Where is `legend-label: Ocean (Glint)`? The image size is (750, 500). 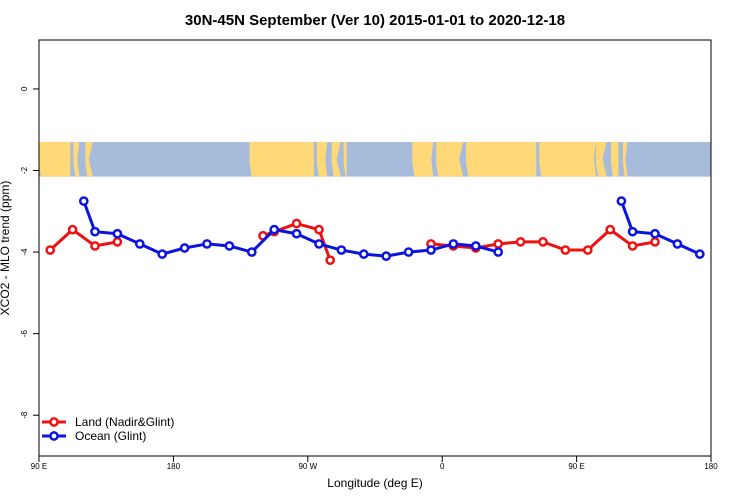 legend-label: Ocean (Glint) is located at coordinates (110, 436).